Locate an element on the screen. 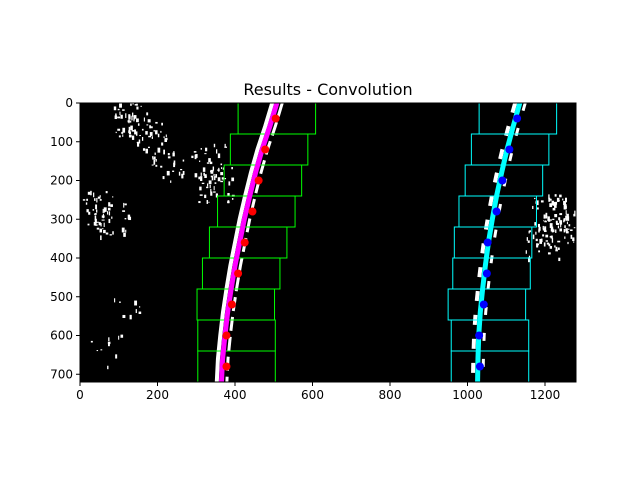 The width and height of the screenshot is (640, 484). lane-pixels is located at coordinates (504, 242).